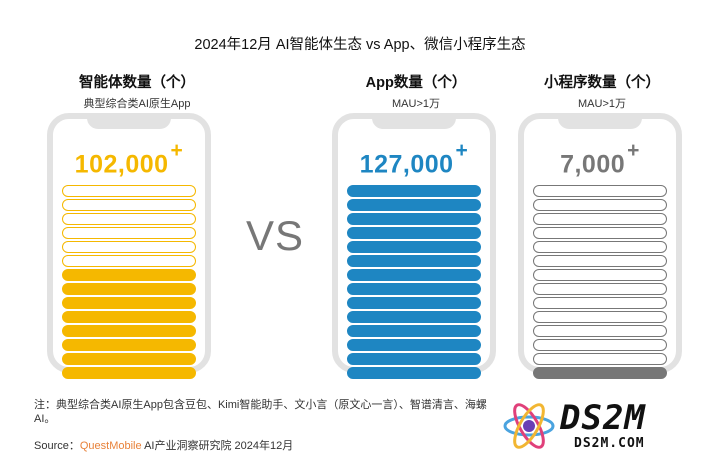 Image resolution: width=720 pixels, height=462 pixels. I want to click on column-heading: 小程序数量（个）, so click(602, 83).